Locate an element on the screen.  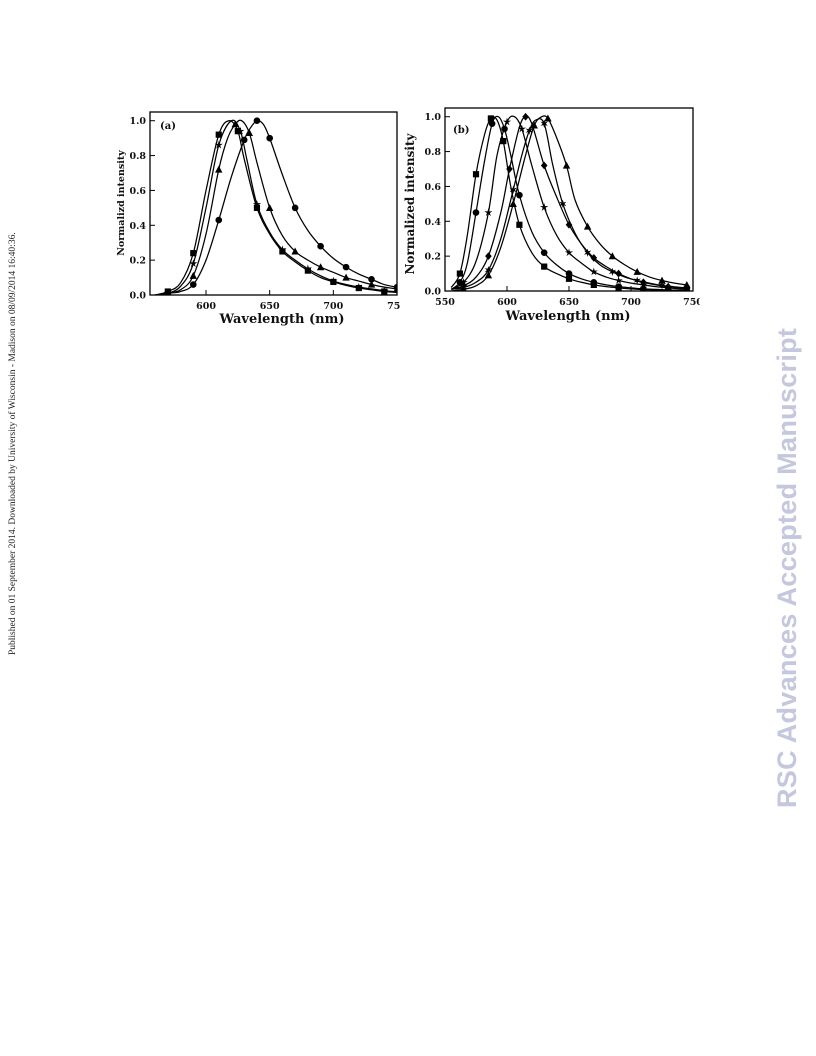
y-axis-label-b: Normalized intensity is located at coordinates (410, 204).